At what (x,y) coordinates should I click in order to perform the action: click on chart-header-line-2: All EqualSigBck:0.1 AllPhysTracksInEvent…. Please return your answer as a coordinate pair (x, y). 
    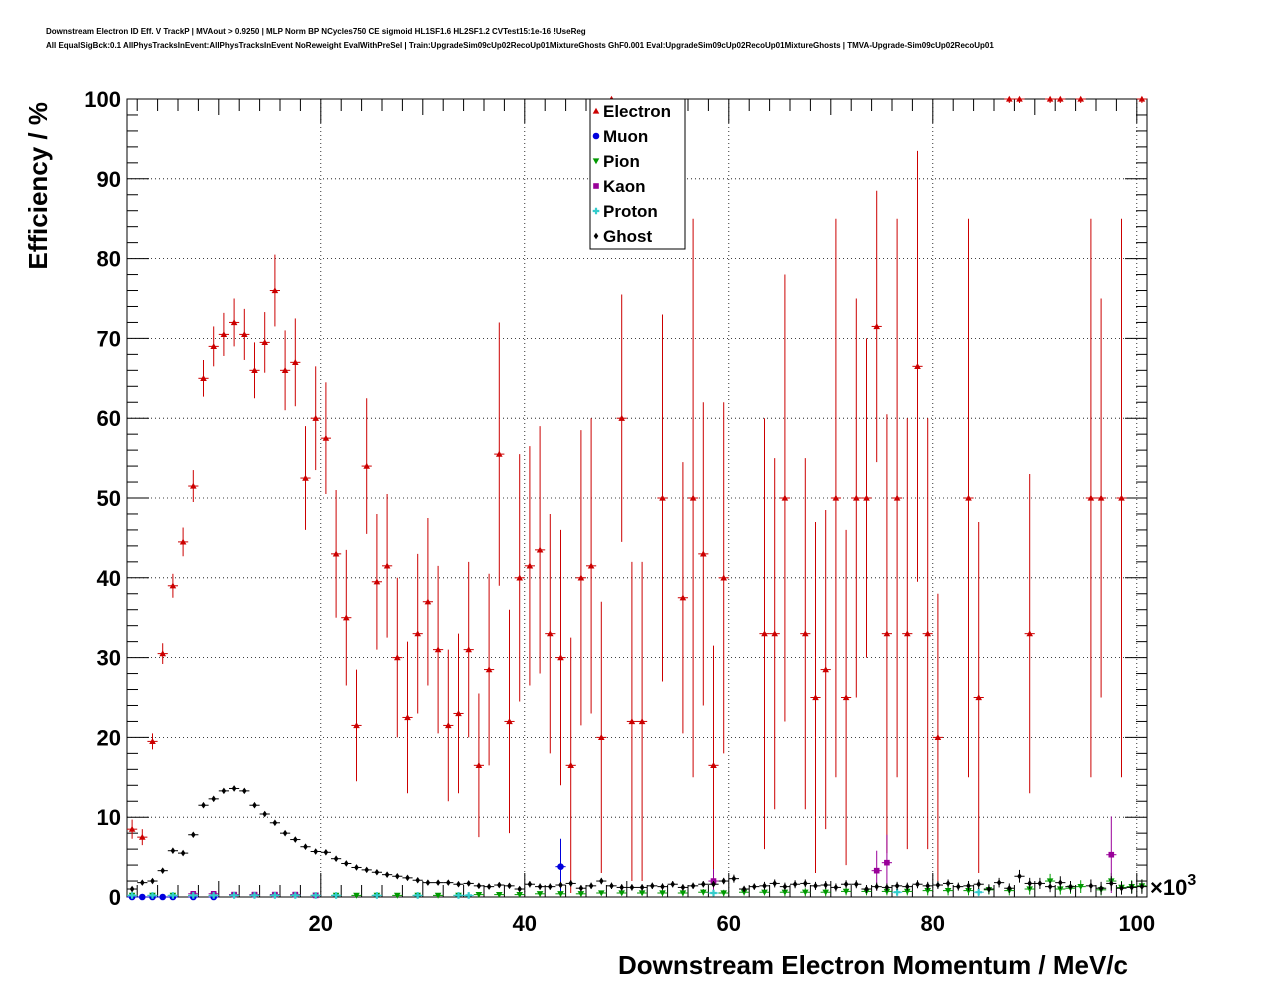
    Looking at the image, I should click on (520, 45).